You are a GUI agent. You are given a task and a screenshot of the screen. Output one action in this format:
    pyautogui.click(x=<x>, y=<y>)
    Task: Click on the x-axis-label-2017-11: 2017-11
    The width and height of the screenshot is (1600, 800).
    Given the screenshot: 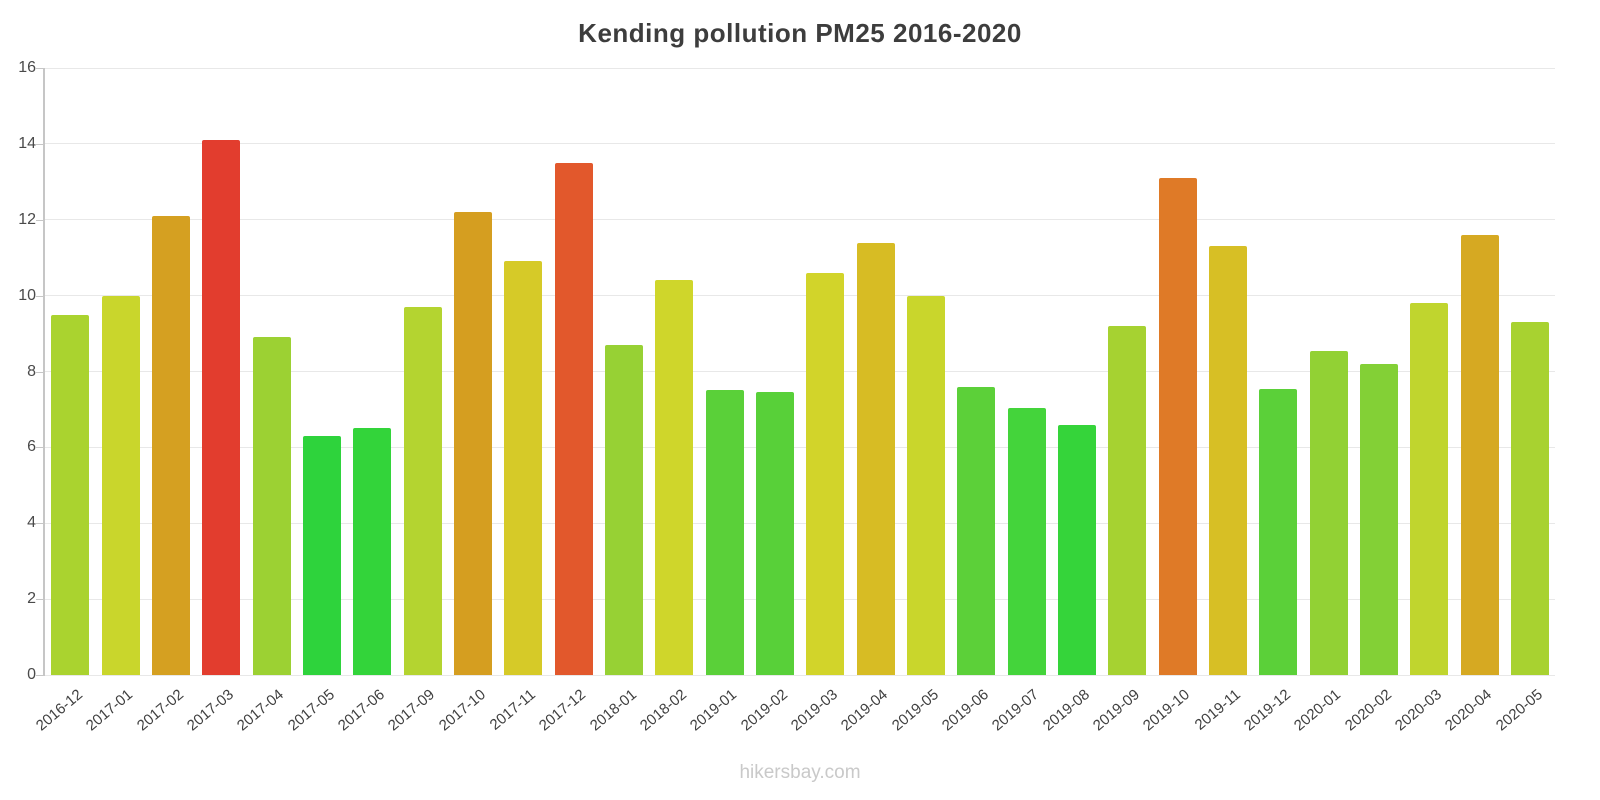 What is the action you would take?
    pyautogui.click(x=513, y=710)
    